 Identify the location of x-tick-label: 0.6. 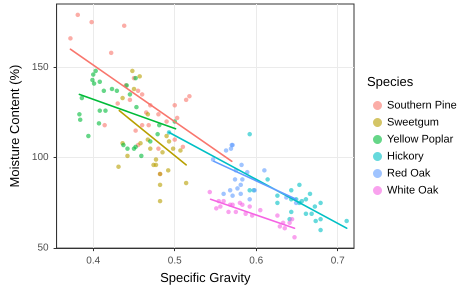
(256, 261).